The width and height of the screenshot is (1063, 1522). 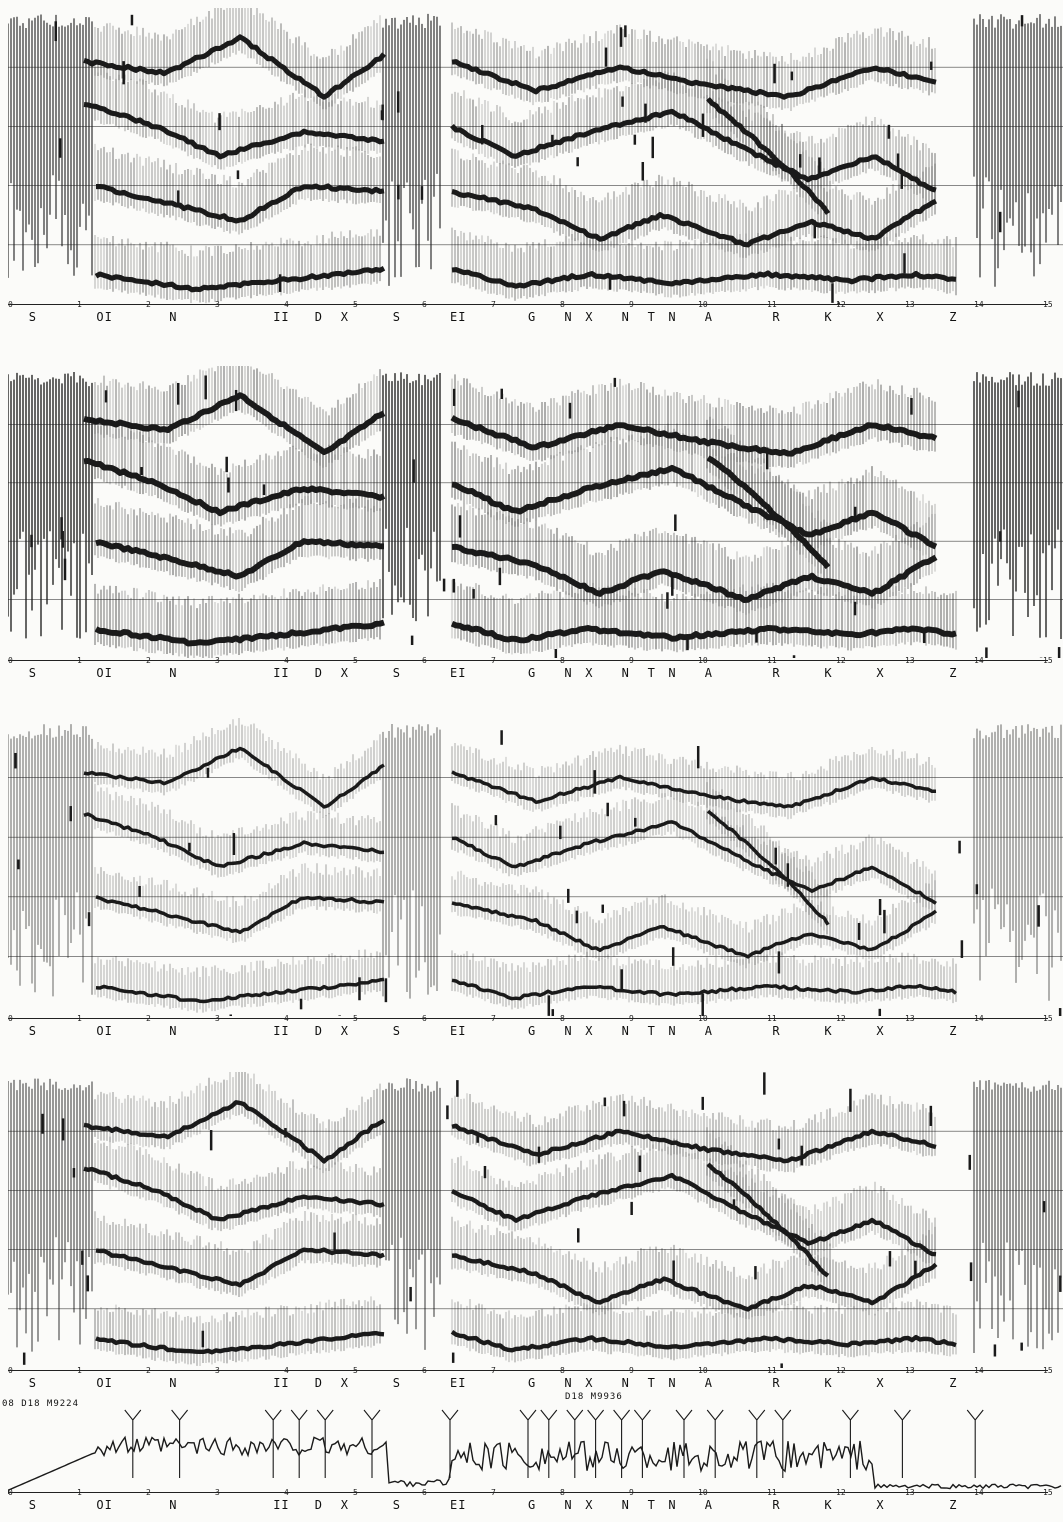 I want to click on segment-label: T, so click(x=652, y=673).